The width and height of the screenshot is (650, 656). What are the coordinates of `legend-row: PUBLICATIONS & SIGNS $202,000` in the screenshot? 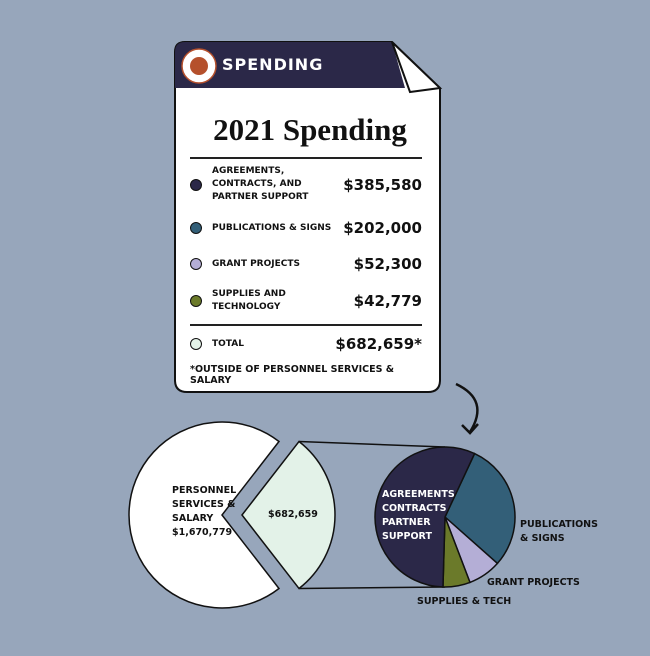 It's located at (306, 228).